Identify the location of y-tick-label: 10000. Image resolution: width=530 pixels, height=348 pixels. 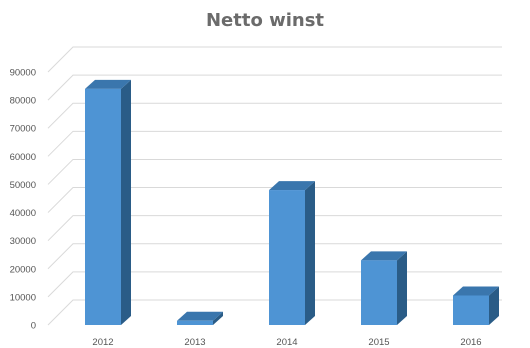
(23, 297).